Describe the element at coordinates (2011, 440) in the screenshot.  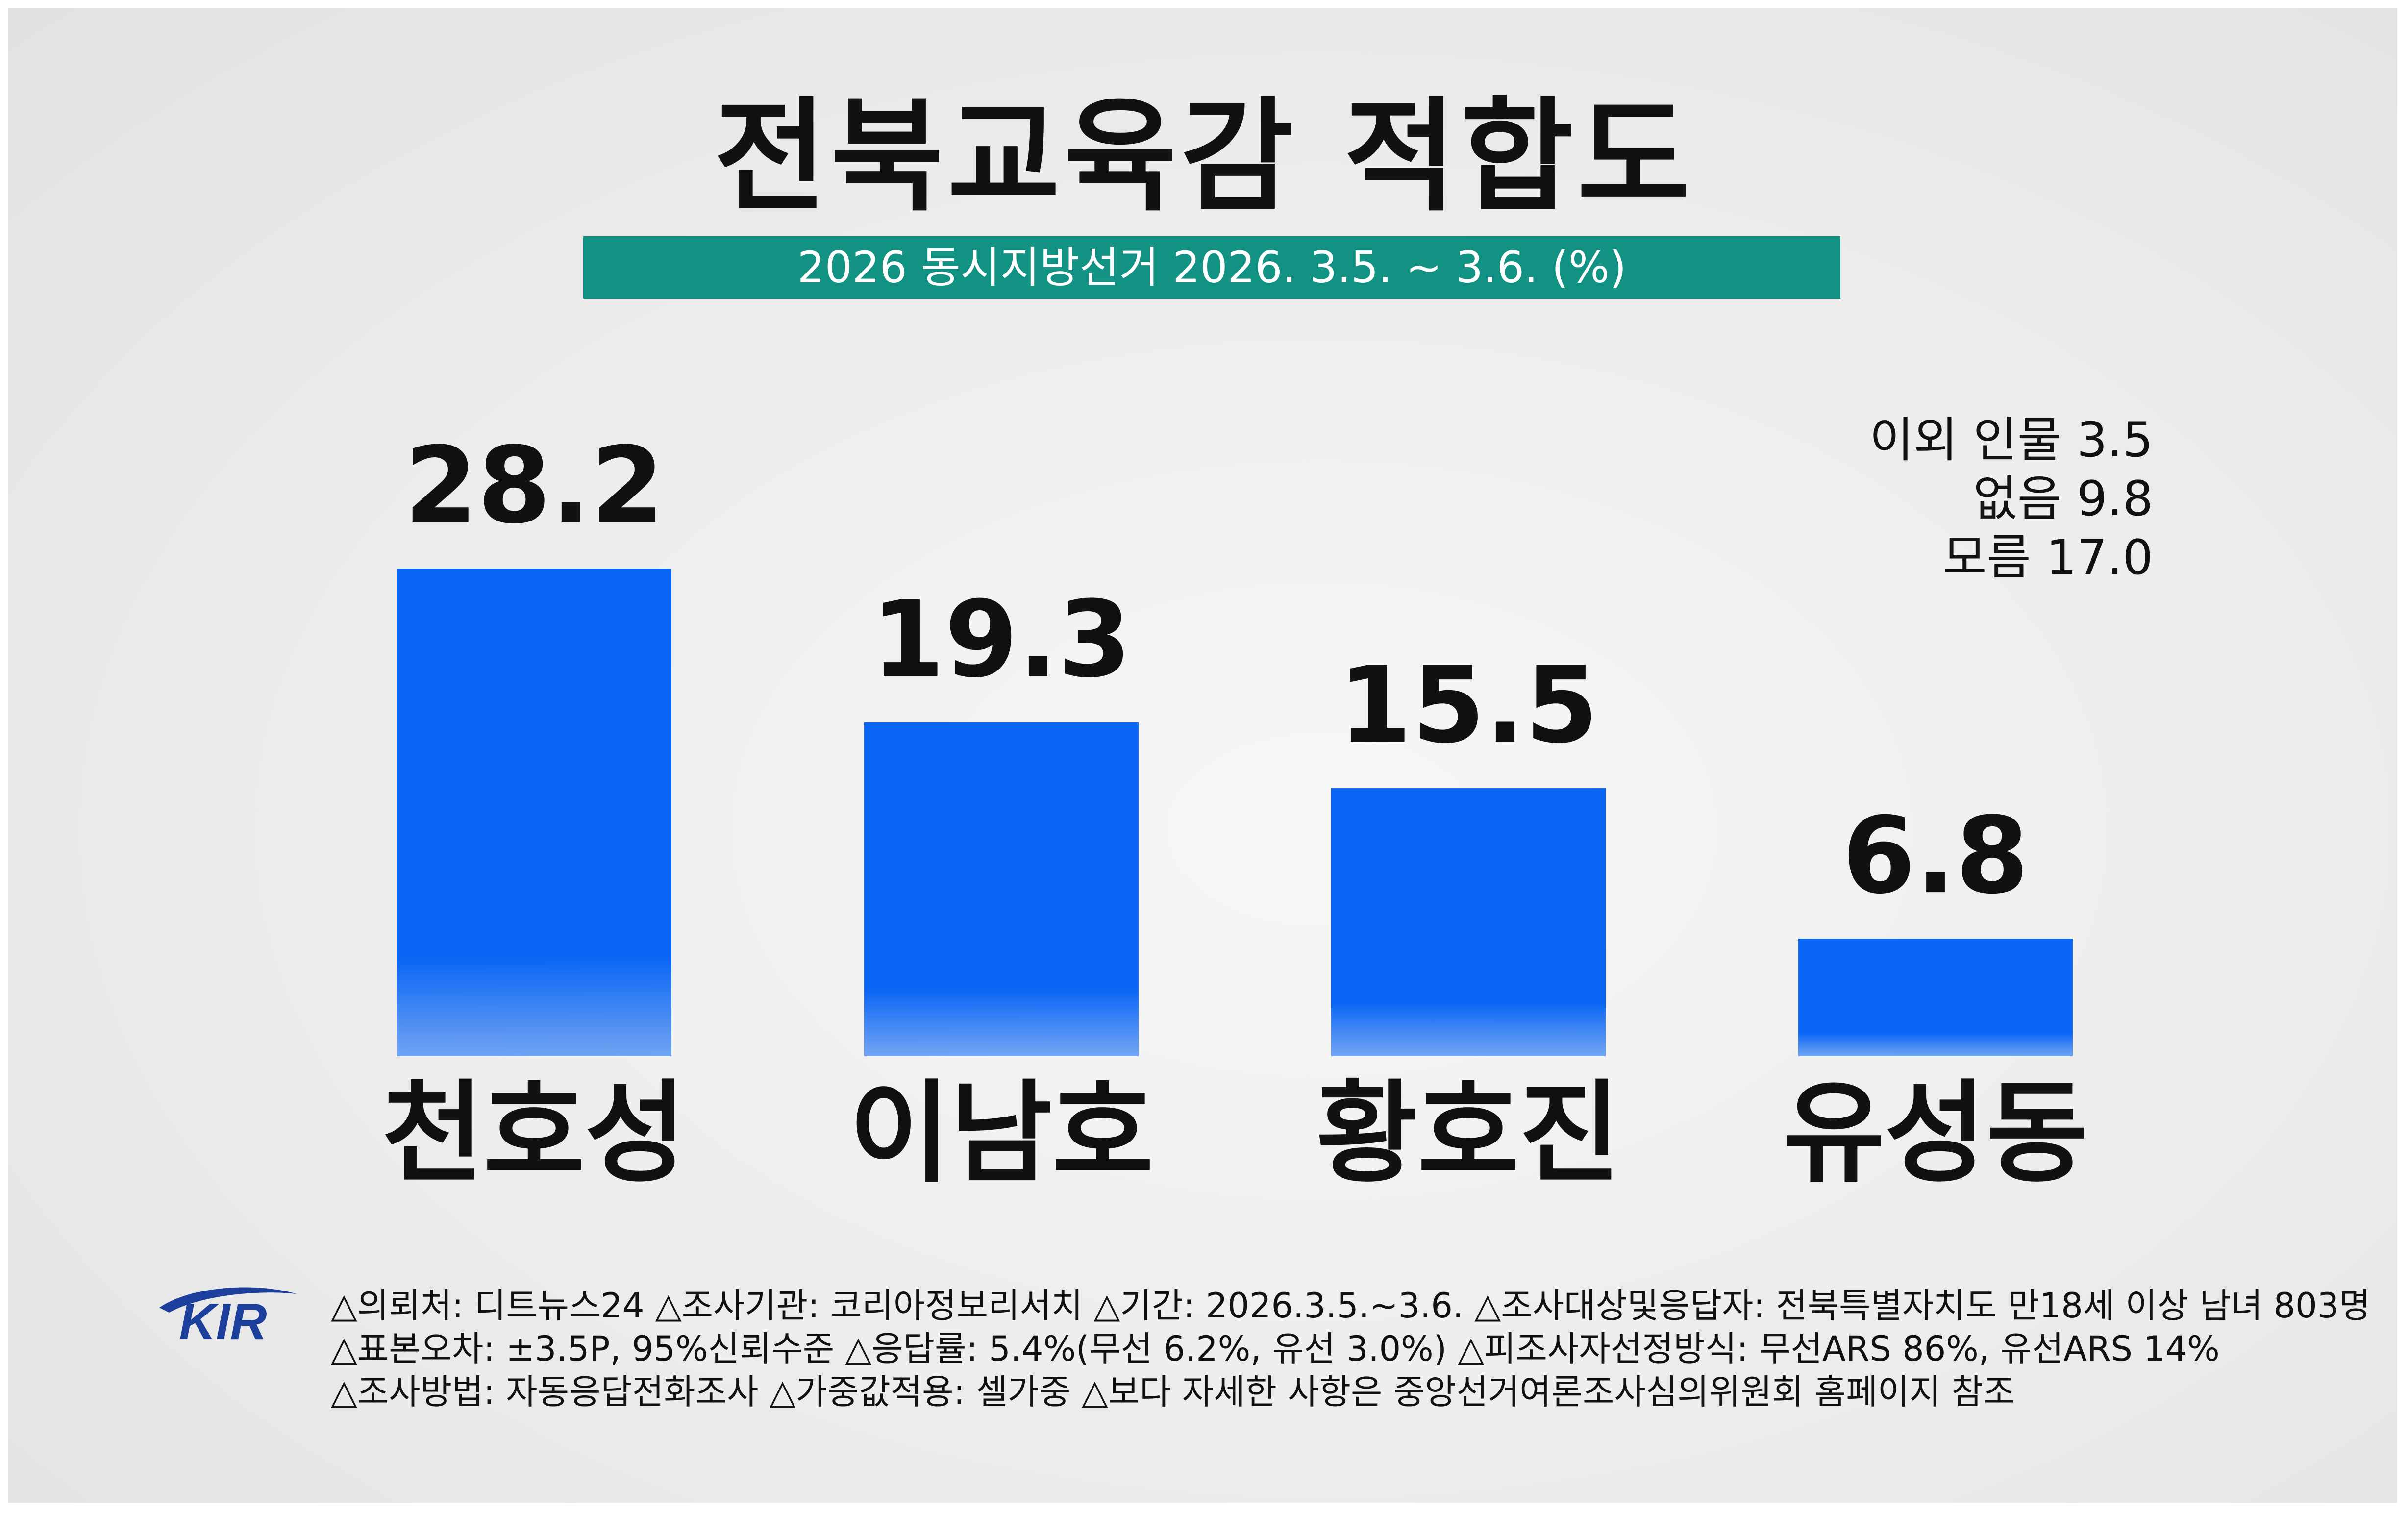
I see `other-response-other-person: 이외 인물 3.5` at that location.